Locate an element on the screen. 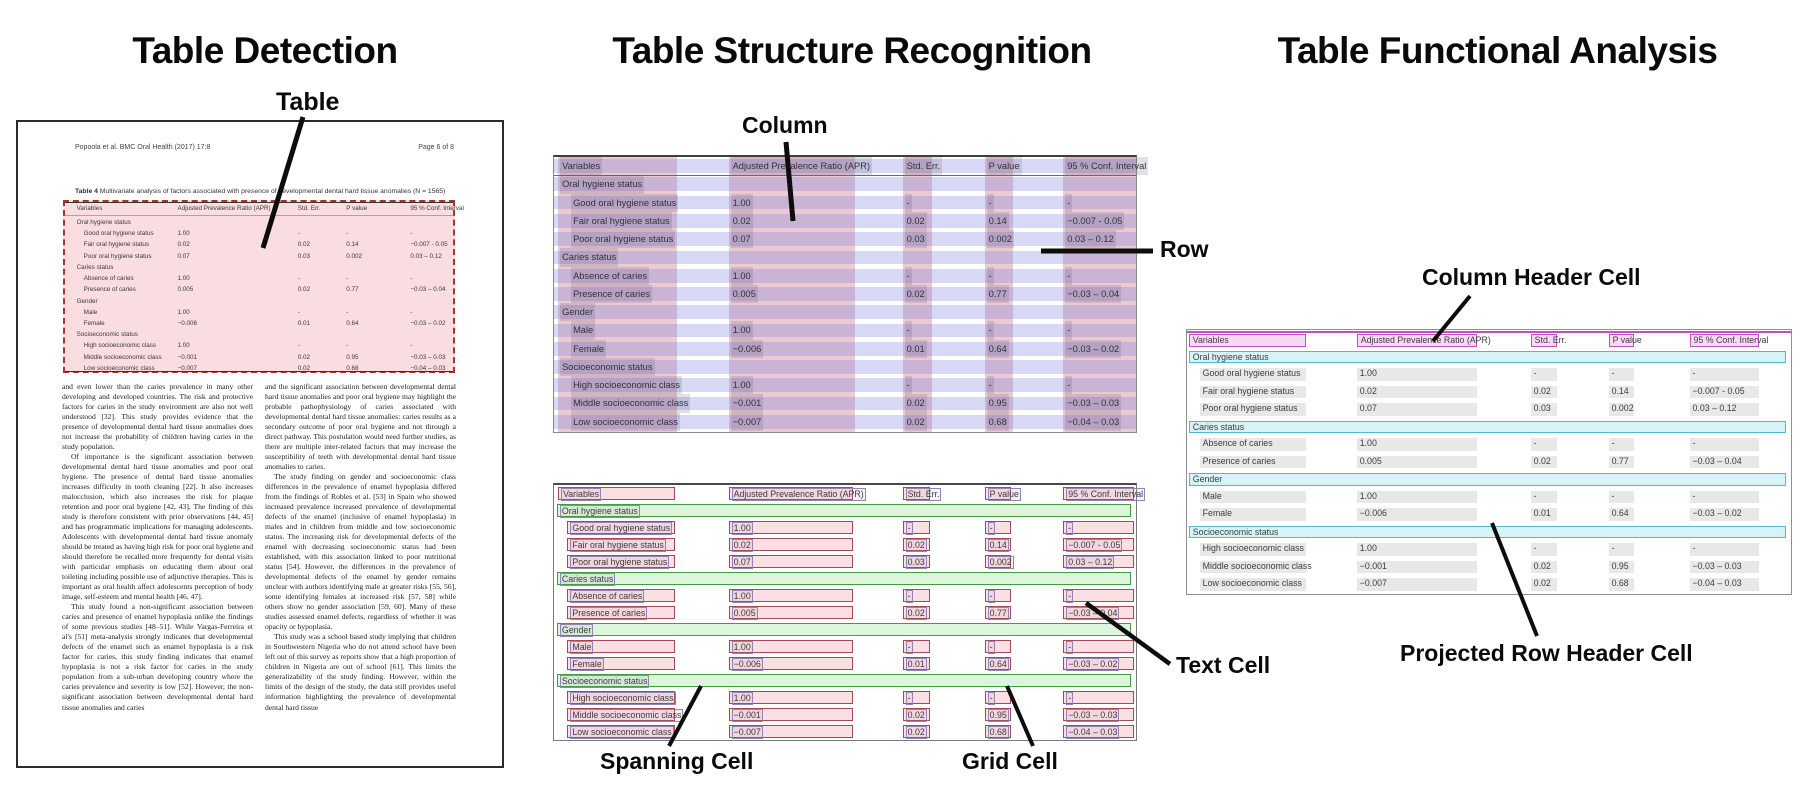  structure-value-cell: −0.04 – 0.03 is located at coordinates (1093, 421).